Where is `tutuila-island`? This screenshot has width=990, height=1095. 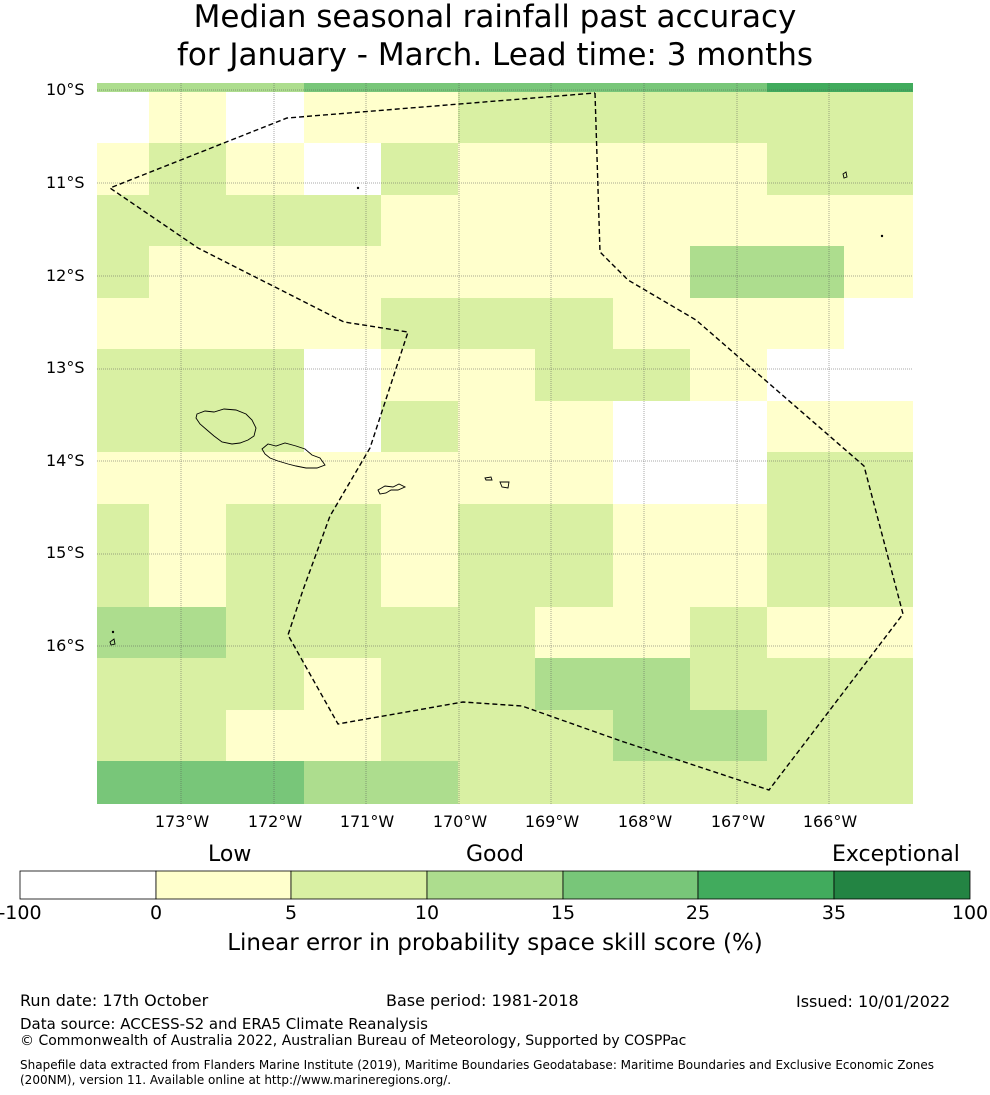
tutuila-island is located at coordinates (392, 489).